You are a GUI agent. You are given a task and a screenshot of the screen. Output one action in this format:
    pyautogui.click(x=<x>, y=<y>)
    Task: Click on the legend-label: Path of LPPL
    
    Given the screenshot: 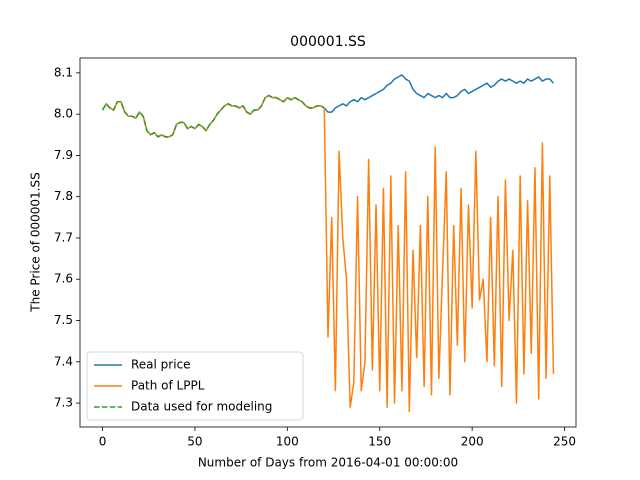 What is the action you would take?
    pyautogui.click(x=168, y=386)
    